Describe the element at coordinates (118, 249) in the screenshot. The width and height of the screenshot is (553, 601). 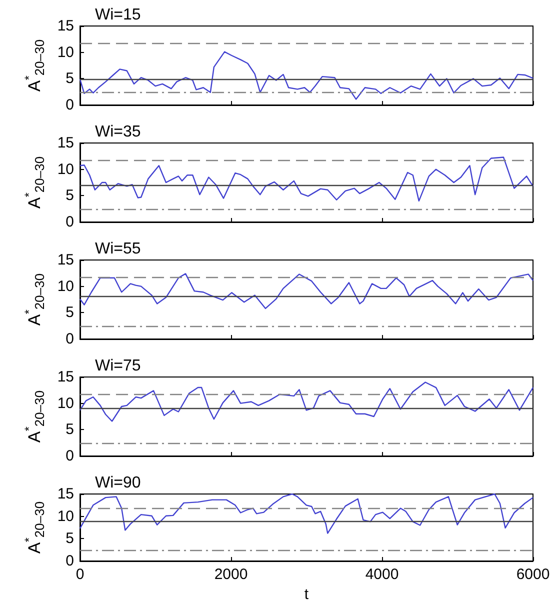
I see `chart-title: Wi=55` at that location.